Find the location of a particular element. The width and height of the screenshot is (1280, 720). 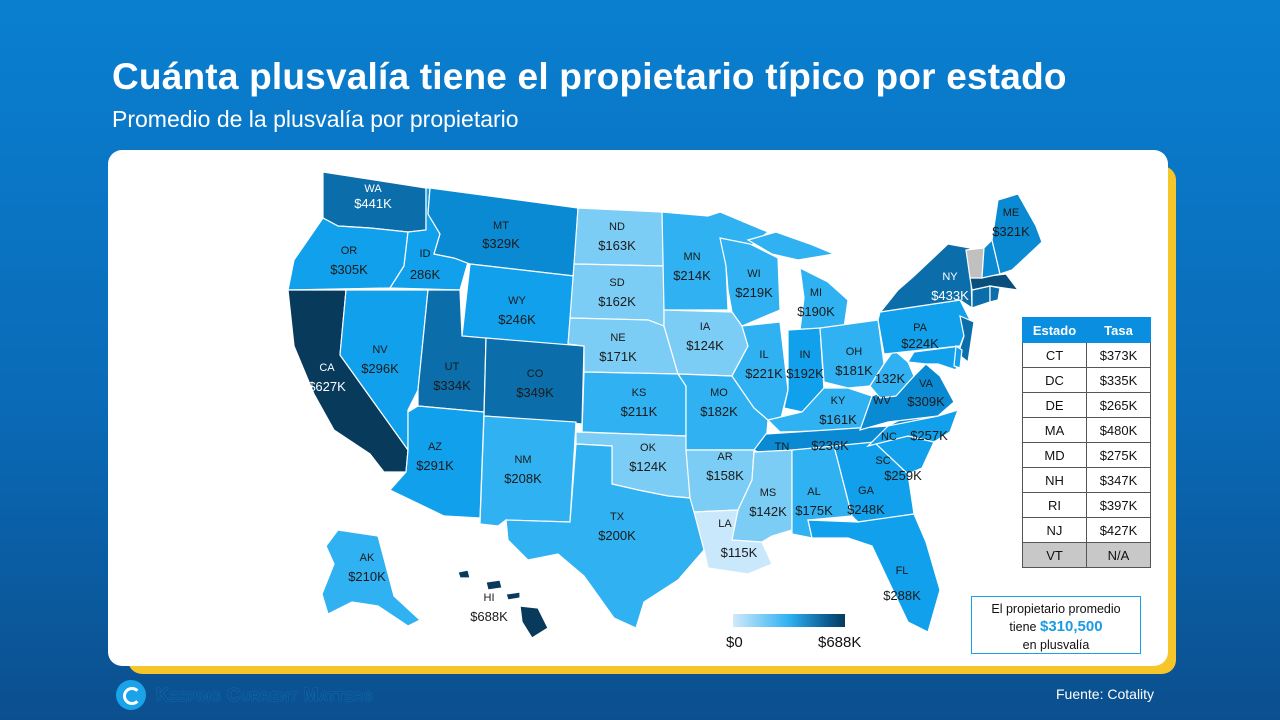

table-row: DE $265K is located at coordinates (1086, 405).